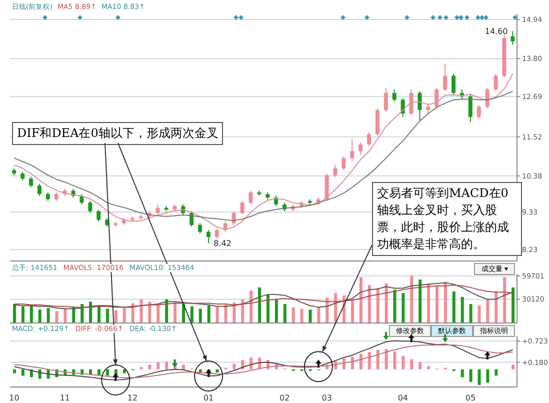  Describe the element at coordinates (285, 398) in the screenshot. I see `x-tick-label: 02` at that location.